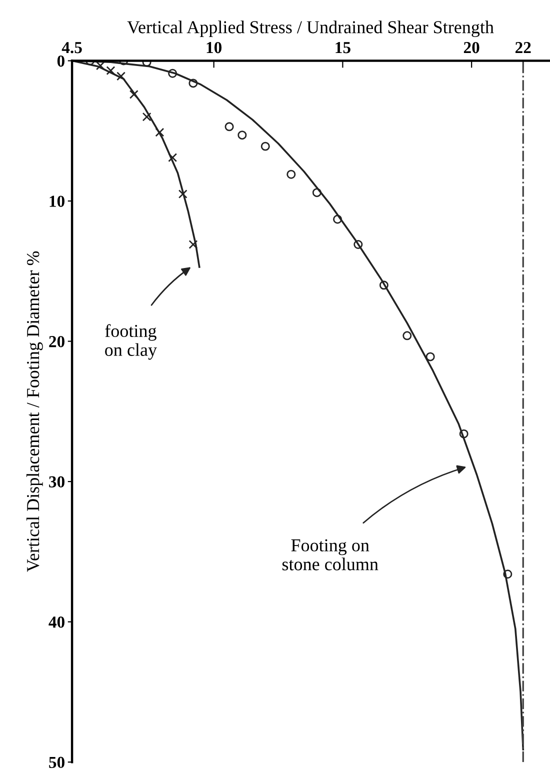  Describe the element at coordinates (34, 411) in the screenshot. I see `y-axis-title: Vertical Displacement / Footing Diameter %` at that location.